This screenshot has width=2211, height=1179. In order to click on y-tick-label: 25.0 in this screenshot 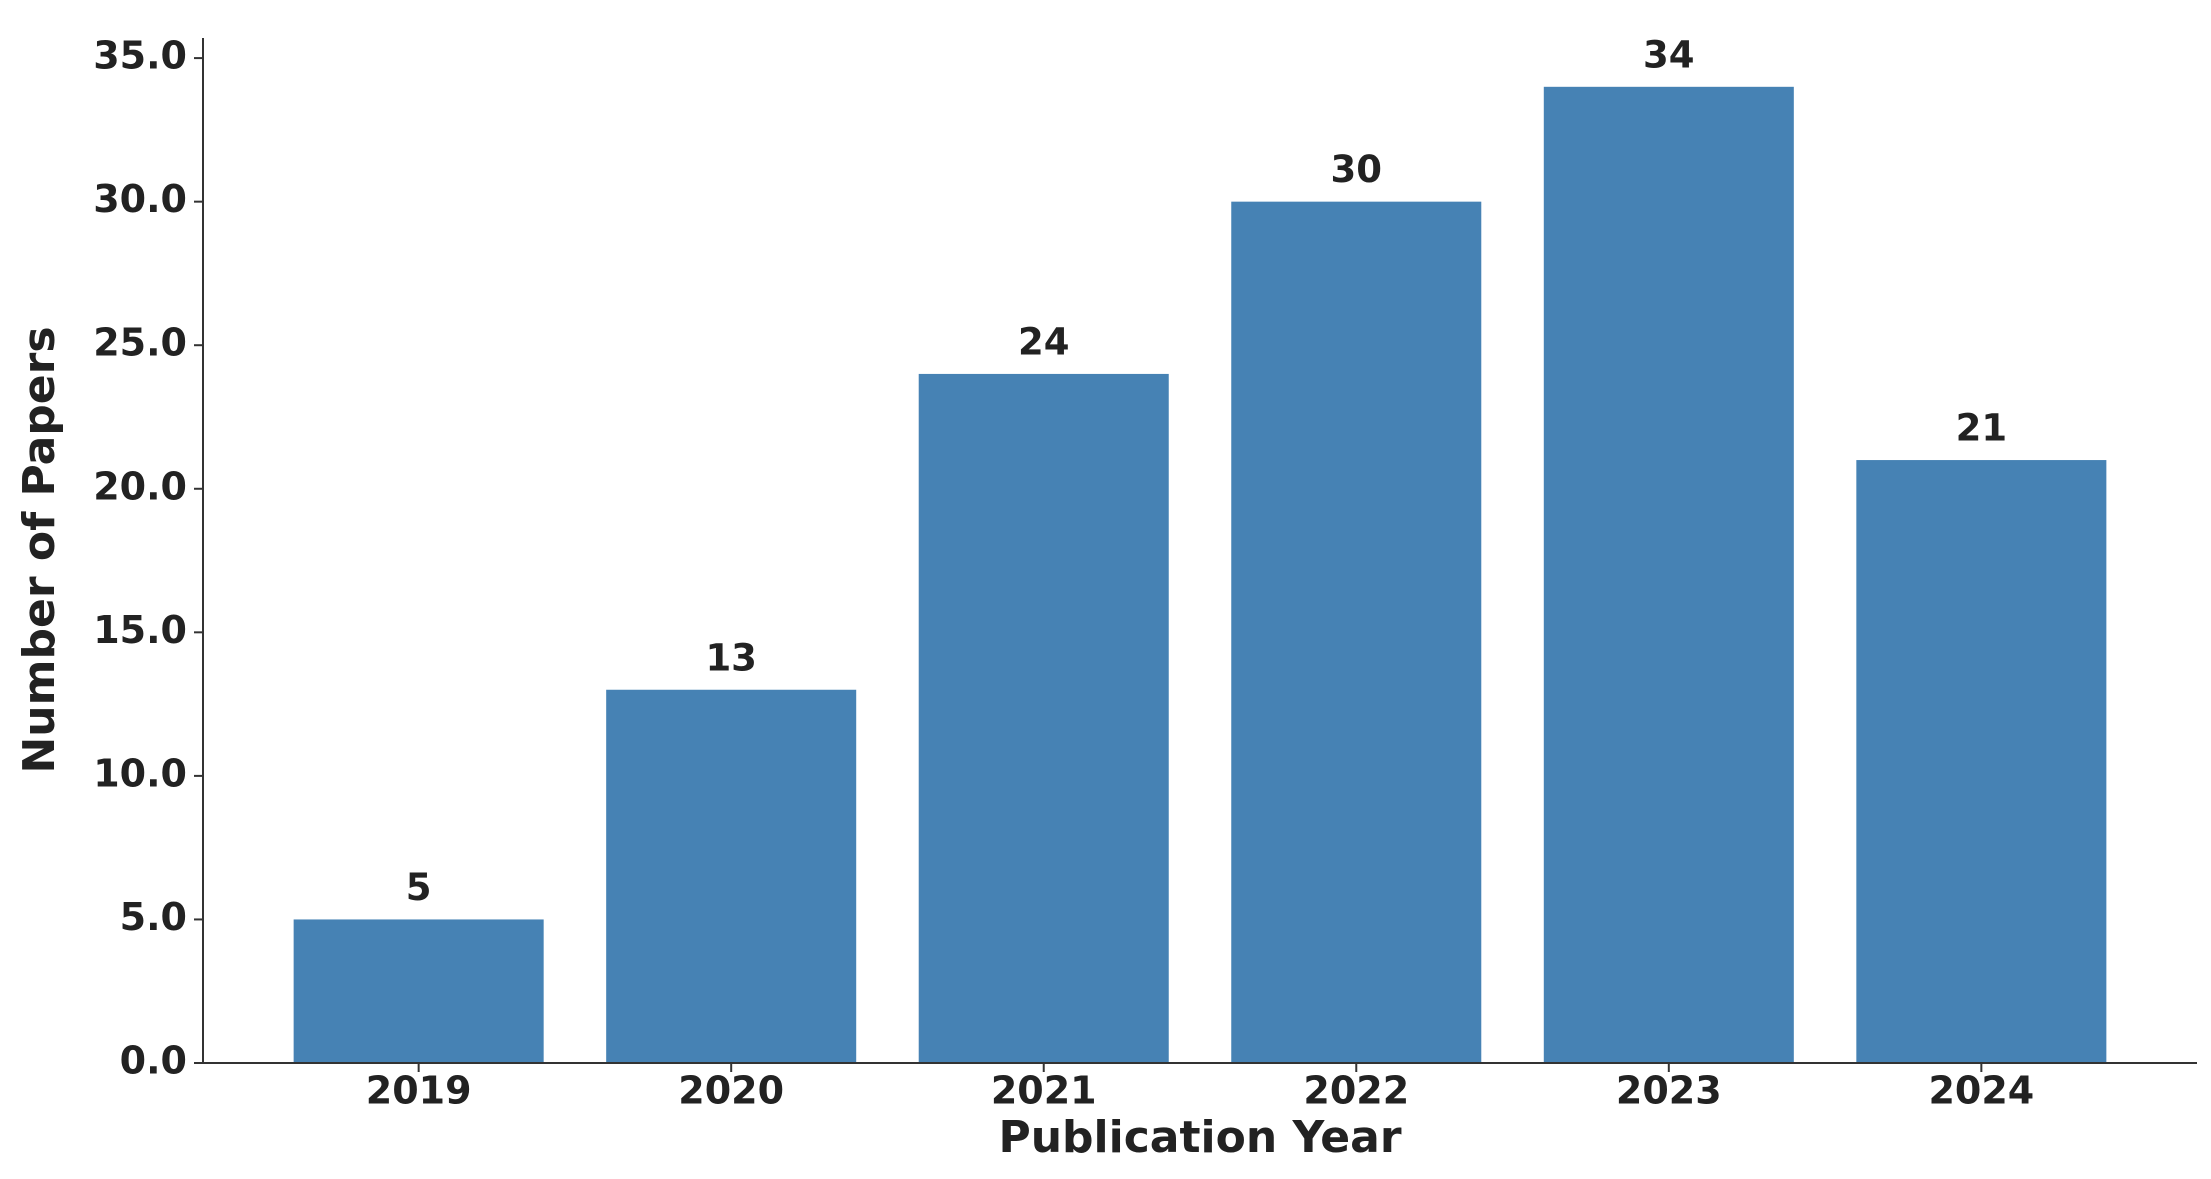, I will do `click(140, 343)`.